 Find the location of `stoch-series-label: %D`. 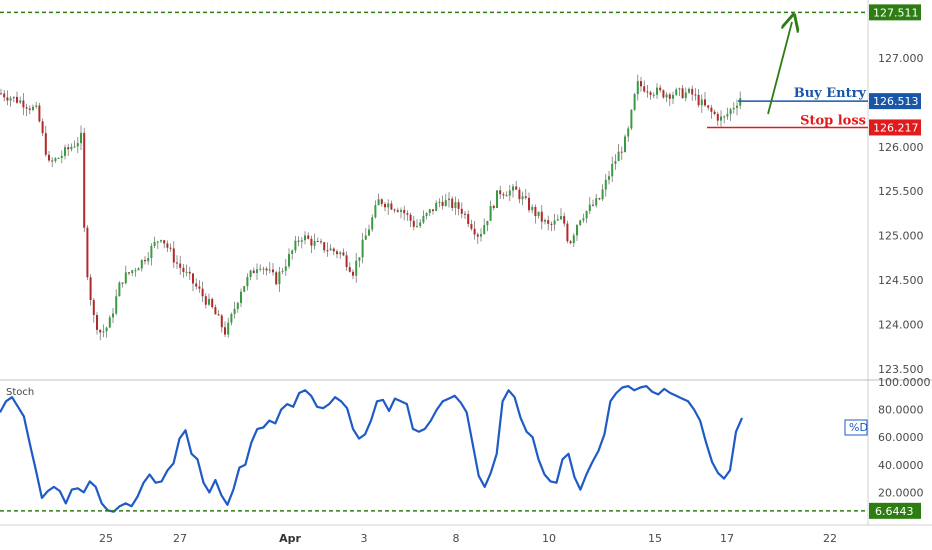

stoch-series-label: %D is located at coordinates (858, 427).